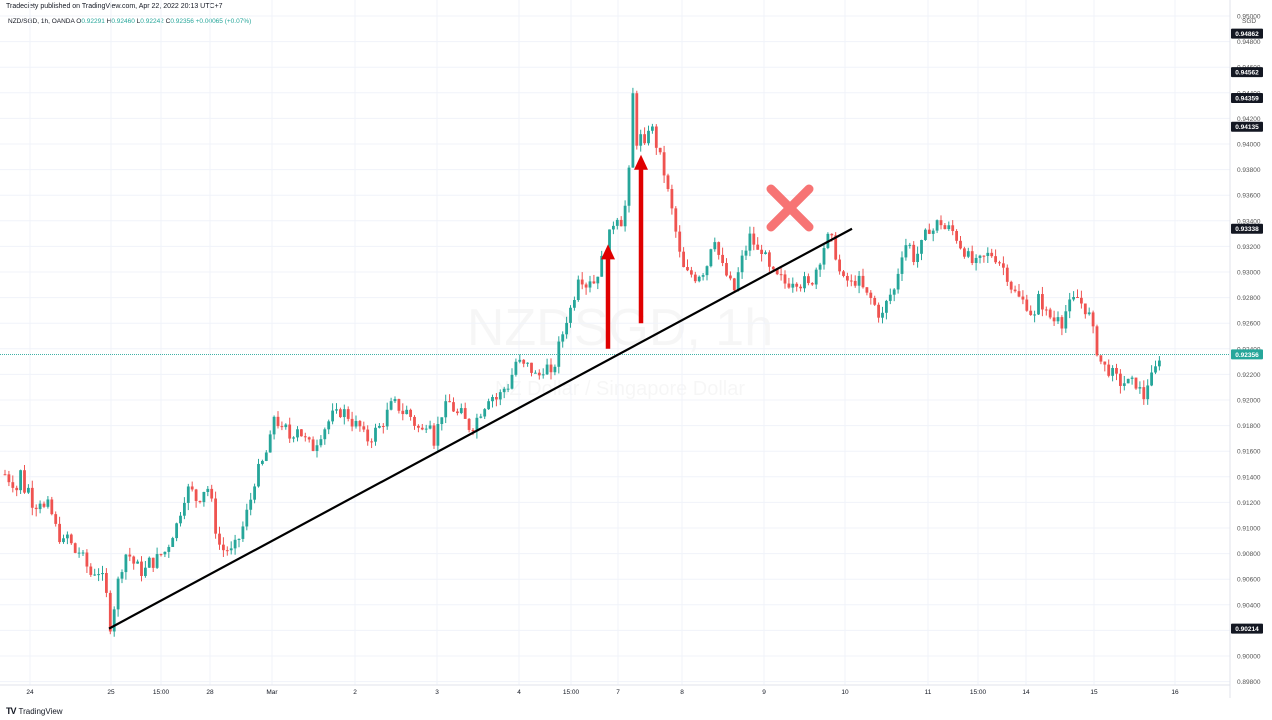 This screenshot has height=720, width=1272. What do you see at coordinates (34, 711) in the screenshot?
I see `tradingview-brand: TV TradingView` at bounding box center [34, 711].